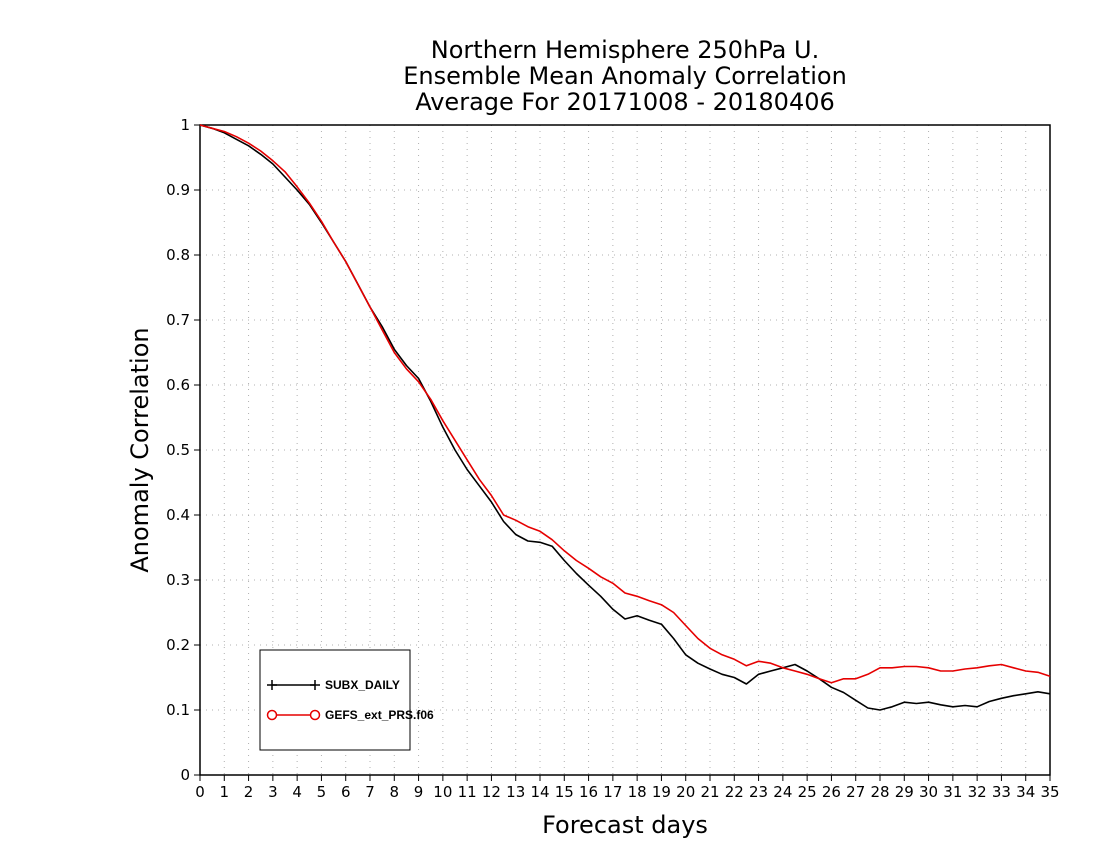 This screenshot has width=1100, height=850. I want to click on x-tick-label: 8, so click(395, 792).